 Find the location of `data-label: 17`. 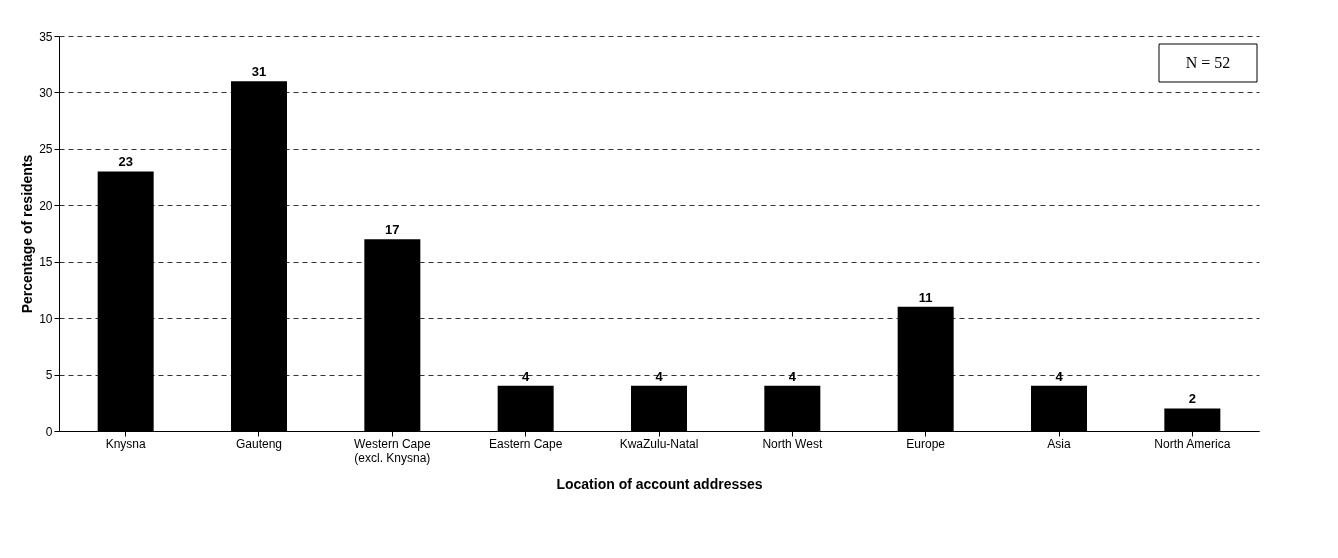

data-label: 17 is located at coordinates (392, 230).